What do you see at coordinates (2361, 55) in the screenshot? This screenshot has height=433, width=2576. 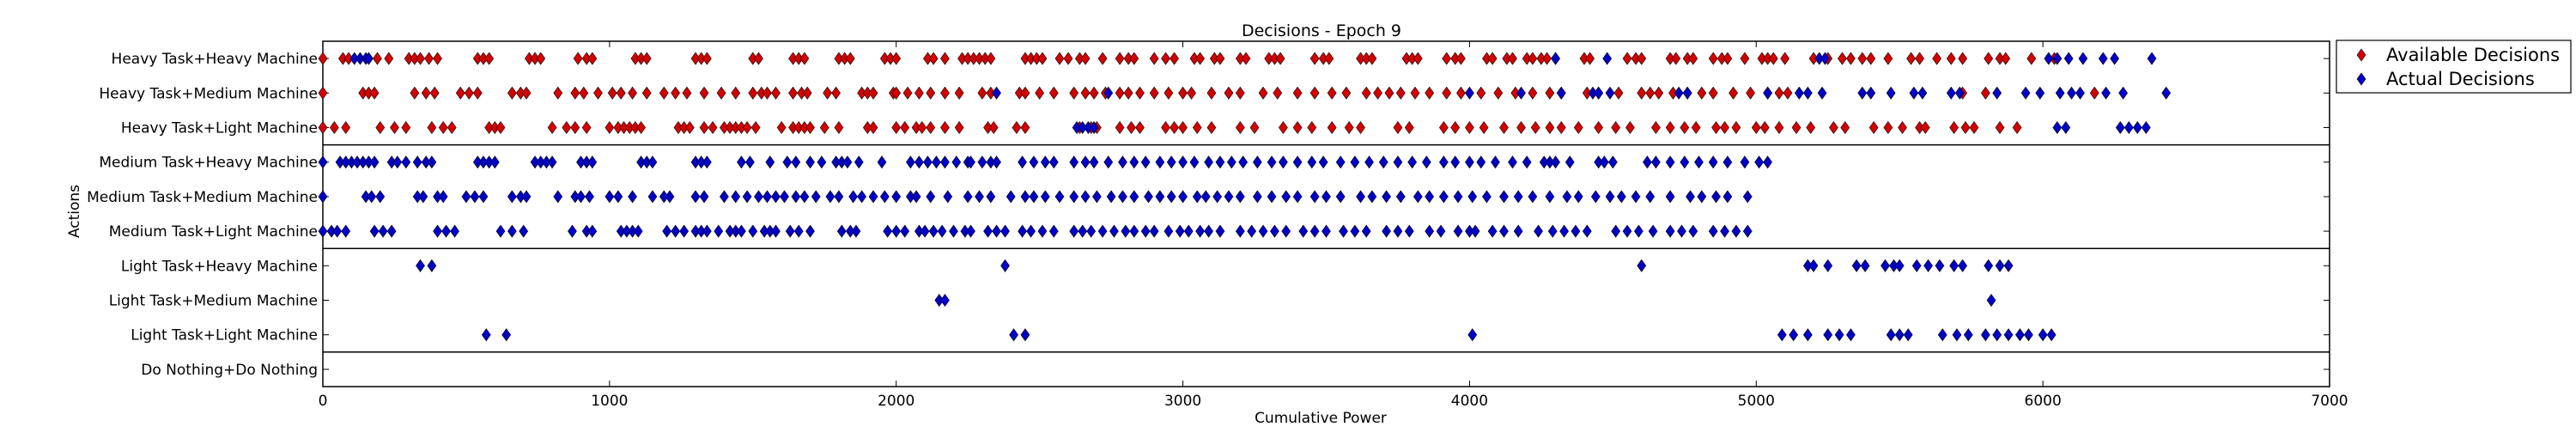 I see `legend-marker-available` at bounding box center [2361, 55].